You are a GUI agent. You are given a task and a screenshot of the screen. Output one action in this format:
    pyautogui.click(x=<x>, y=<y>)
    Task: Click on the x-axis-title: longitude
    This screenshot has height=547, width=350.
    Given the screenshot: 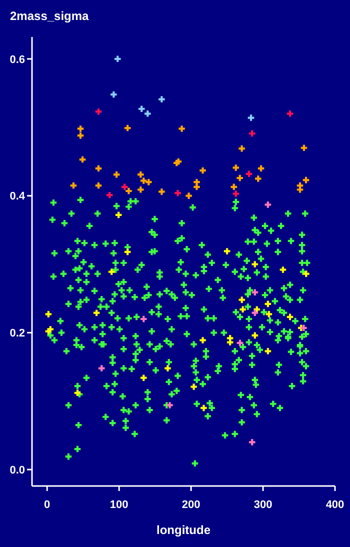 What is the action you would take?
    pyautogui.click(x=183, y=530)
    